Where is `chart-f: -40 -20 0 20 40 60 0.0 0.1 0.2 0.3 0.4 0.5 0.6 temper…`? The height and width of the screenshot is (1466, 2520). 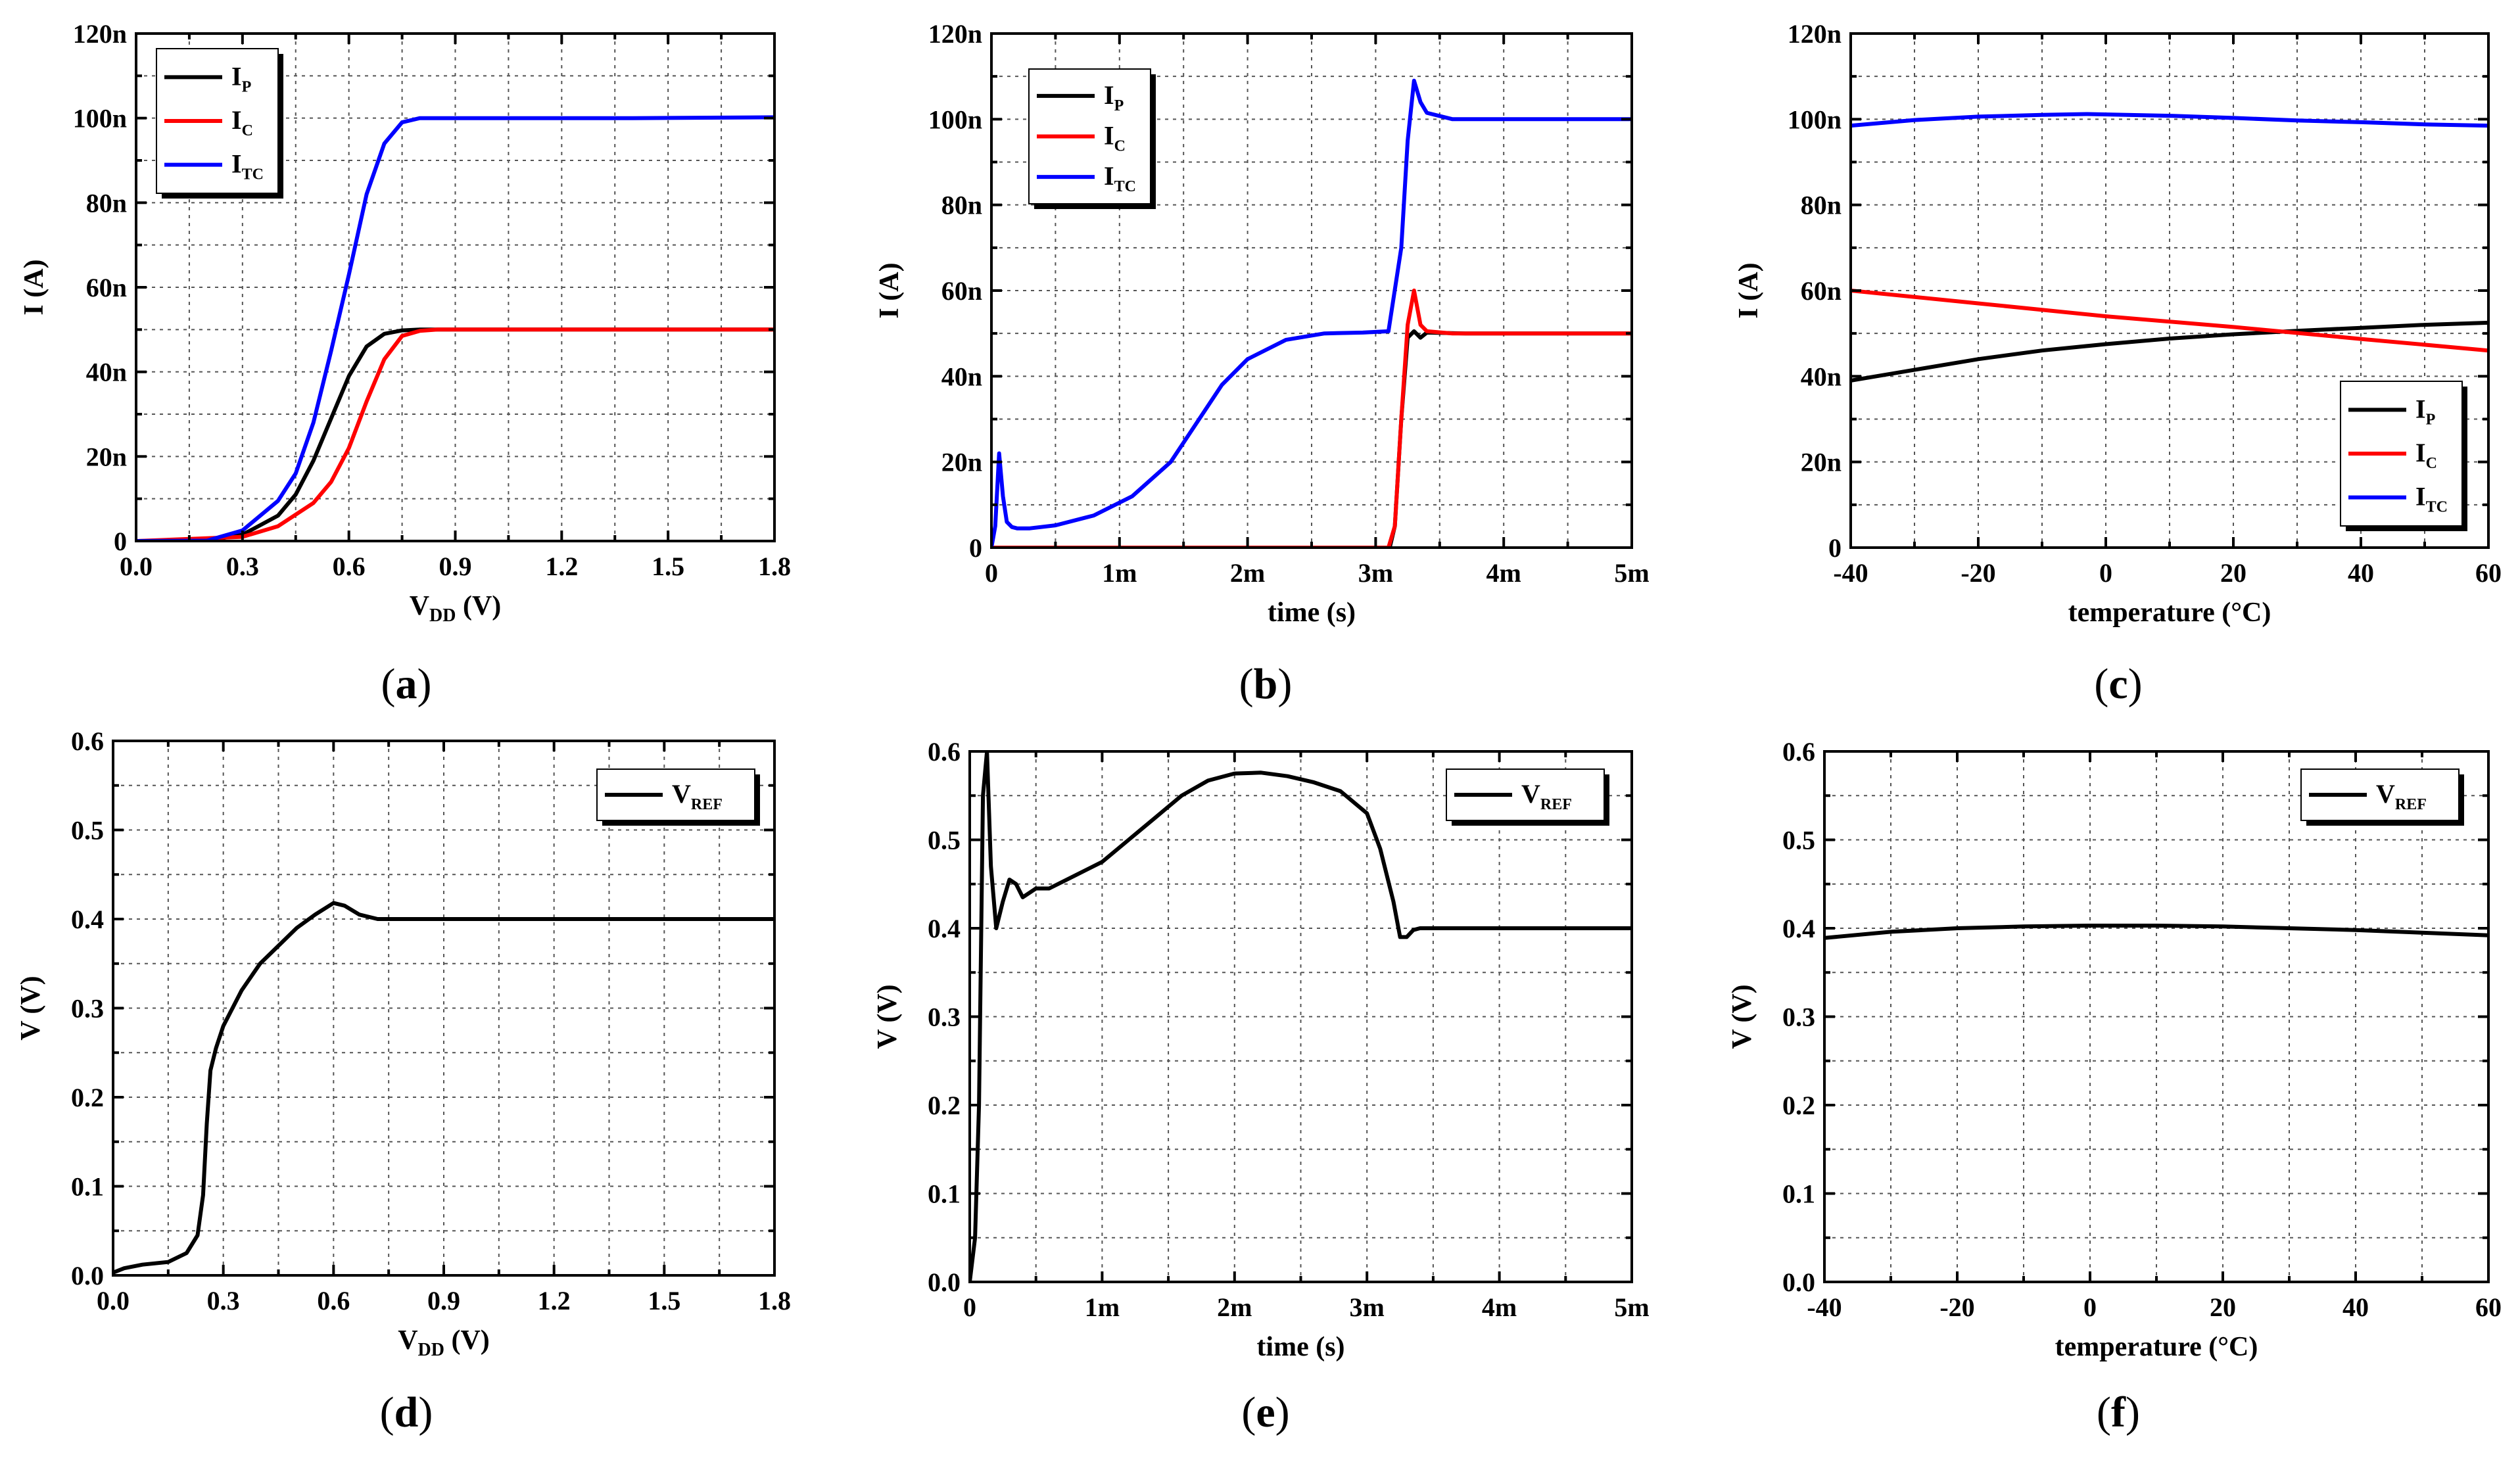 chart-f: -40 -20 0 20 40 60 0.0 0.1 0.2 0.3 0.4 0.5 0.6 temper… is located at coordinates (2114, 1086).